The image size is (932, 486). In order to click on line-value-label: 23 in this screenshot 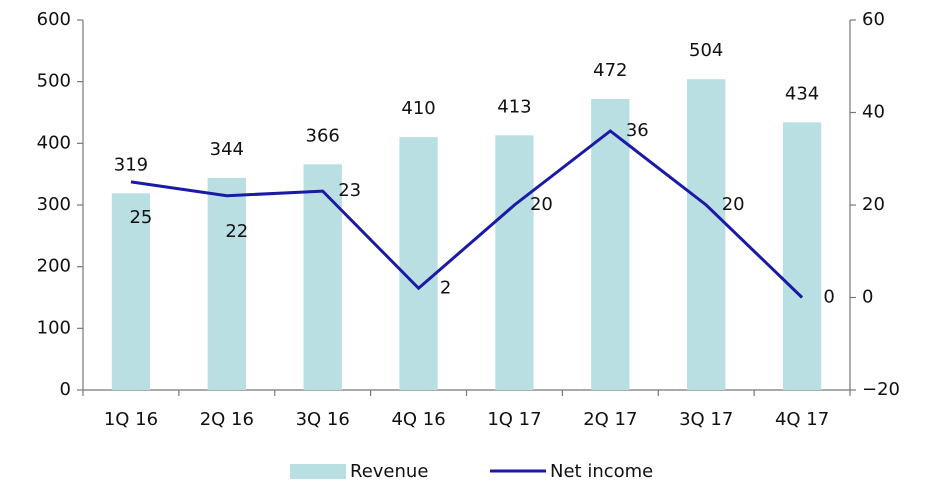, I will do `click(349, 190)`.